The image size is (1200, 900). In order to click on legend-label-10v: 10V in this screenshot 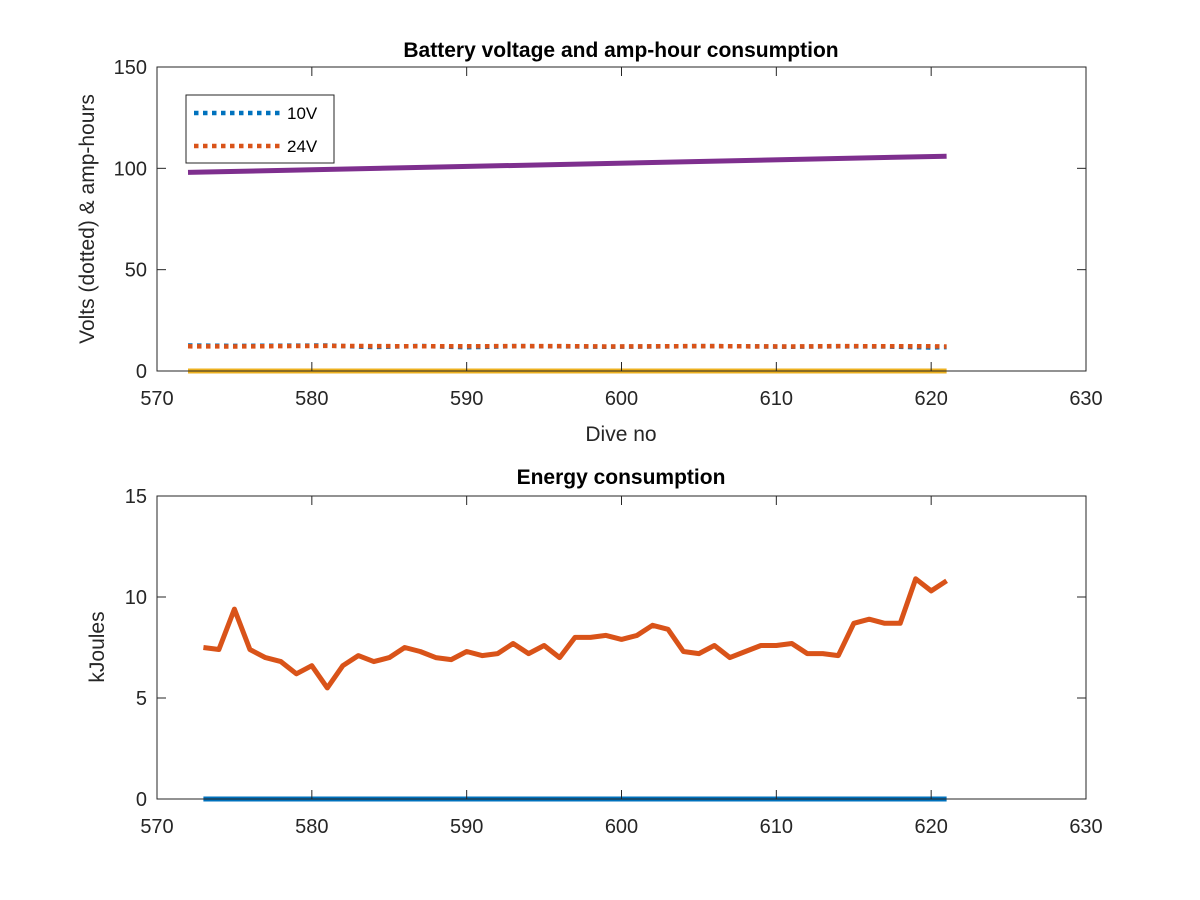, I will do `click(302, 113)`.